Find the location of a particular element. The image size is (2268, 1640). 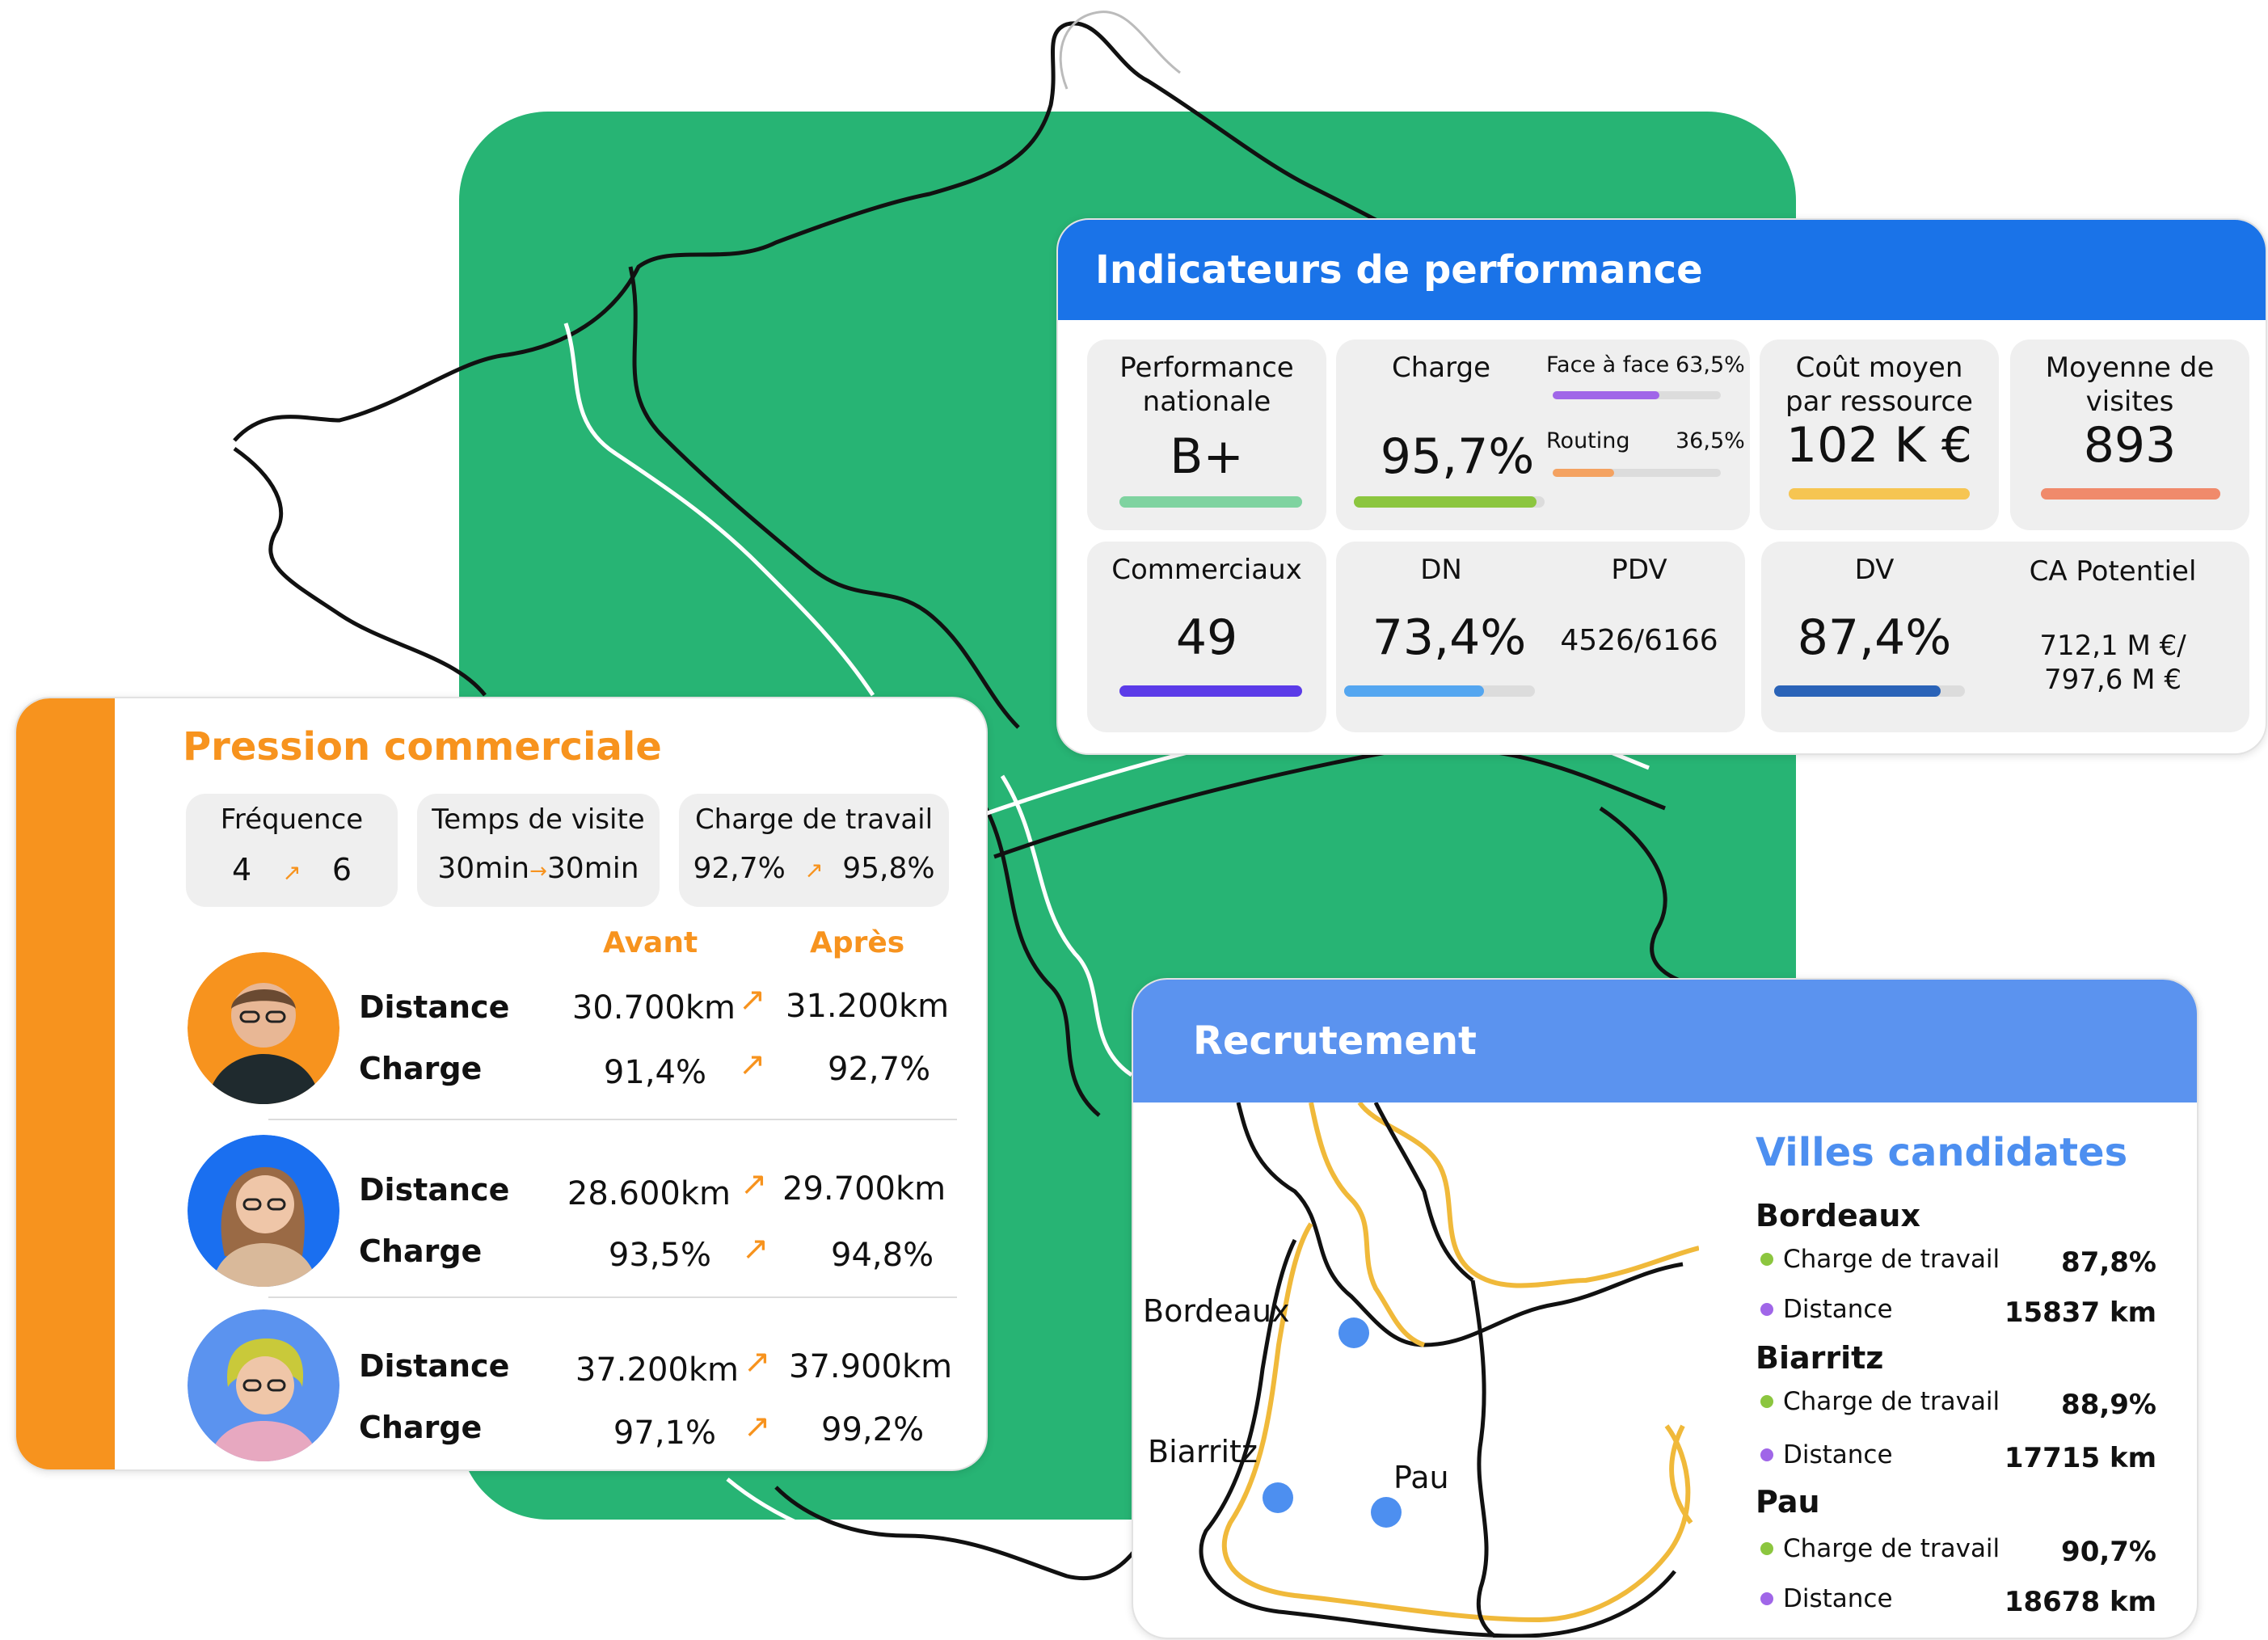

ville-name: Pau is located at coordinates (1788, 1502).